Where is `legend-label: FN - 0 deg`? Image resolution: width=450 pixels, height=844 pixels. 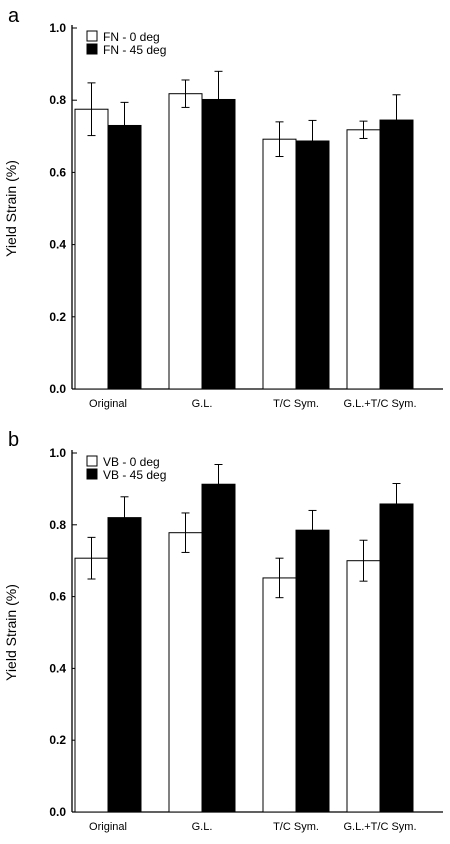
legend-label: FN - 0 deg is located at coordinates (131, 37).